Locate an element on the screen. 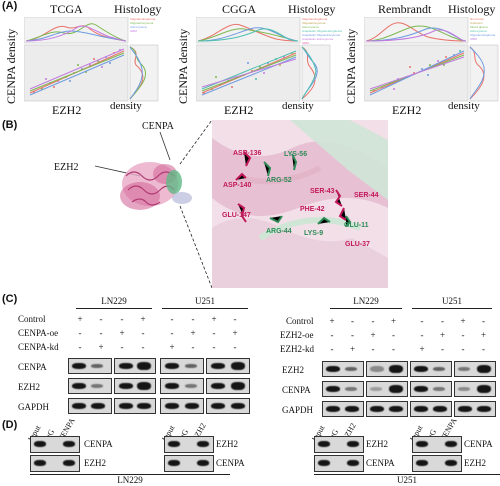  cenpa-label: CENPA is located at coordinates (158, 126).